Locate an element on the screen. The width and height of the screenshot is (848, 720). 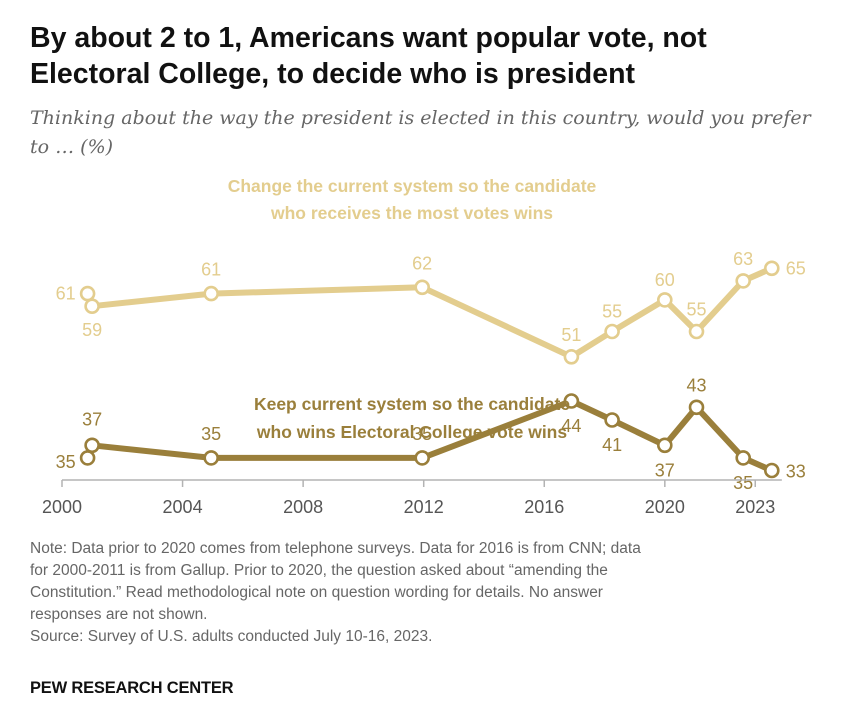
note-line: responses are not shown. is located at coordinates (119, 614).